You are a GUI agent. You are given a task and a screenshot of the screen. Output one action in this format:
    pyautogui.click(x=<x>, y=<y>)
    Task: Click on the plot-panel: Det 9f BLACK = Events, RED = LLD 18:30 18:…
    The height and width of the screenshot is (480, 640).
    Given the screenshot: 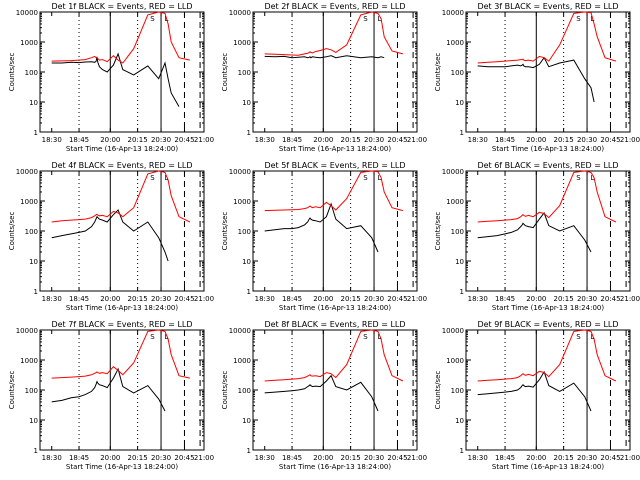 What is the action you would take?
    pyautogui.click(x=537, y=395)
    